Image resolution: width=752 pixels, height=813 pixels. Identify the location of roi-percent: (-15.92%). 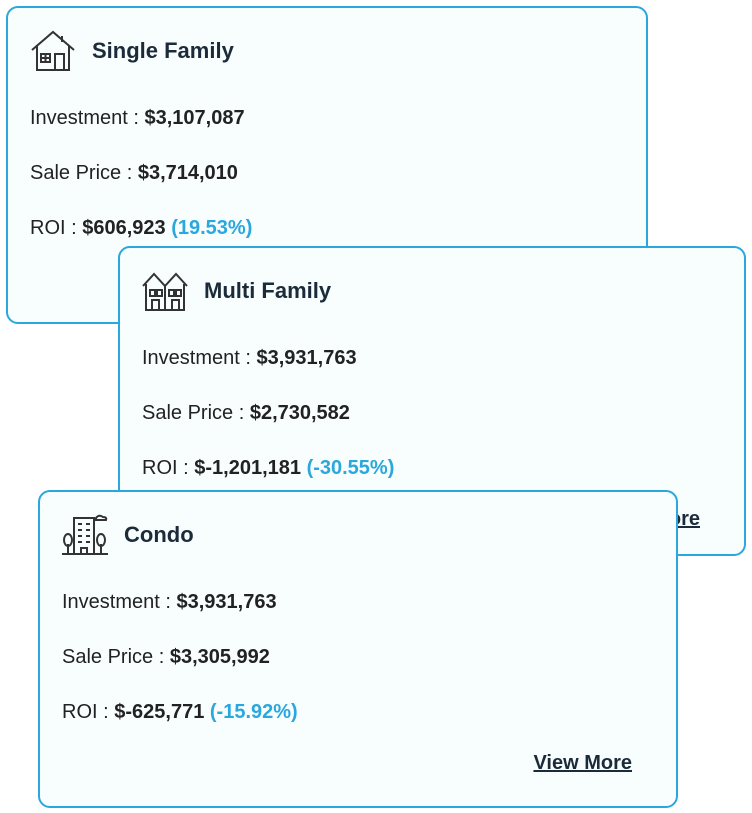
(253, 712).